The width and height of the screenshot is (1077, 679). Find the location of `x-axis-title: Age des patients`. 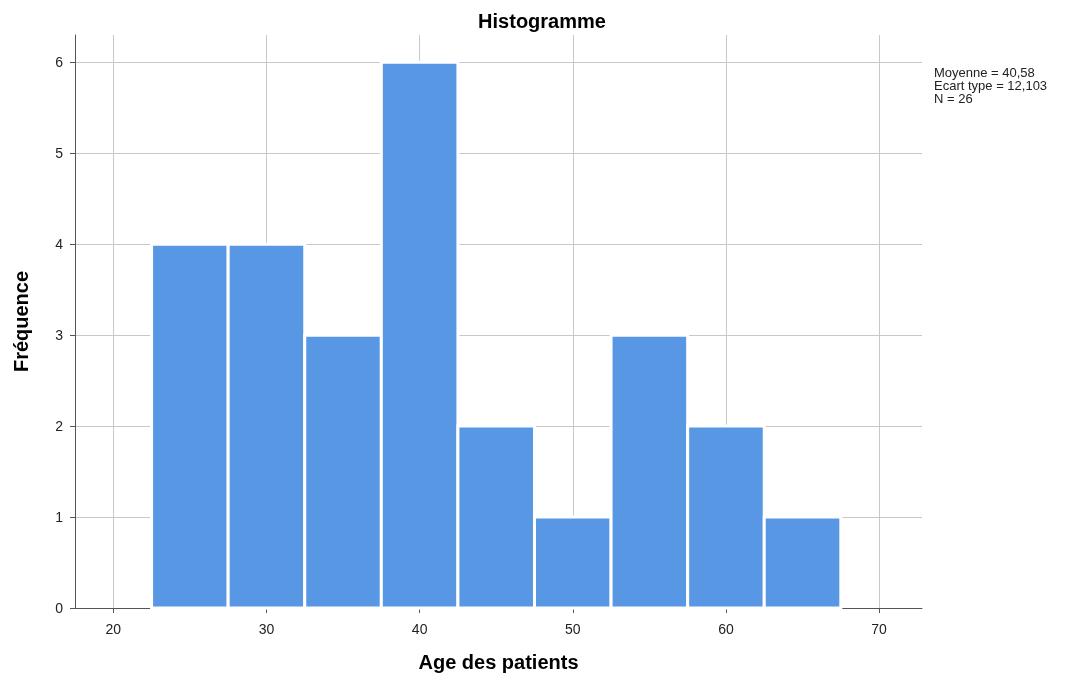

x-axis-title: Age des patients is located at coordinates (498, 662).